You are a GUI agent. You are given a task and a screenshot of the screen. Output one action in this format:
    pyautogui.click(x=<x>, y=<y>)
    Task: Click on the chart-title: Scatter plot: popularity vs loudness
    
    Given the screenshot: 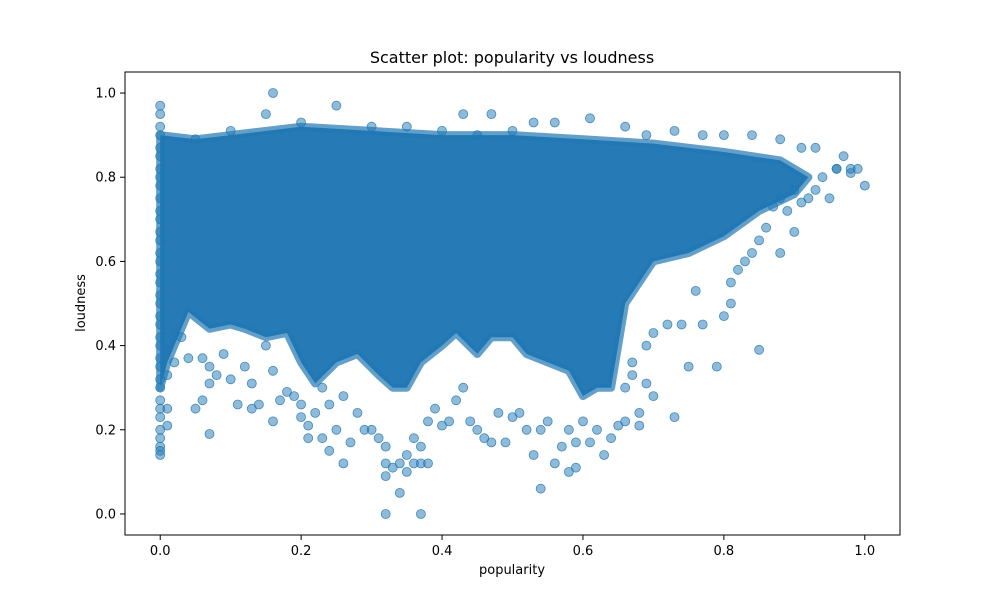 What is the action you would take?
    pyautogui.click(x=512, y=57)
    